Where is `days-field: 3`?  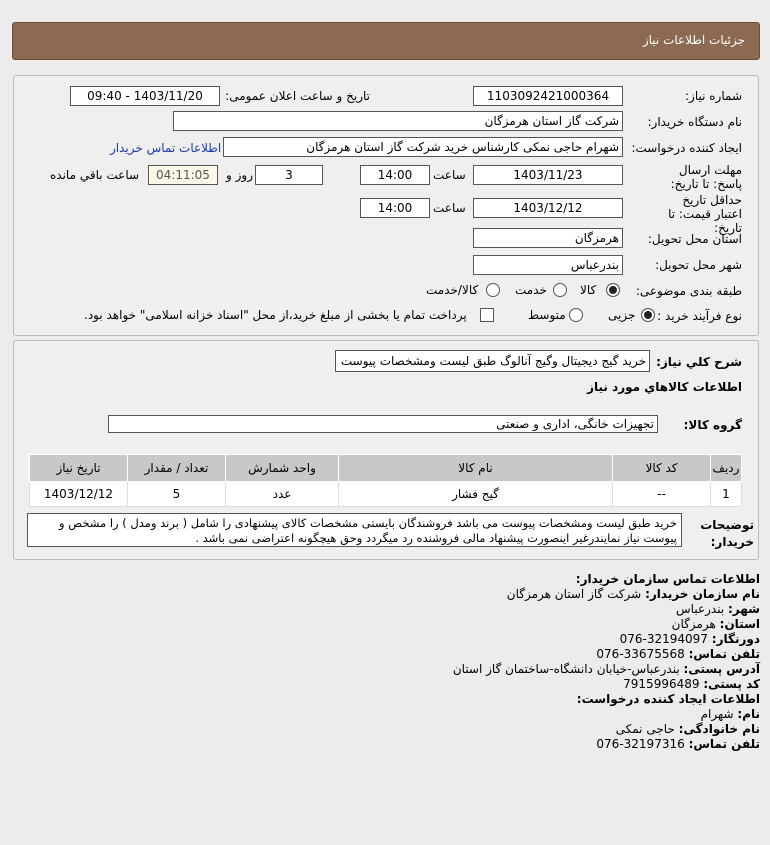 days-field: 3 is located at coordinates (289, 175).